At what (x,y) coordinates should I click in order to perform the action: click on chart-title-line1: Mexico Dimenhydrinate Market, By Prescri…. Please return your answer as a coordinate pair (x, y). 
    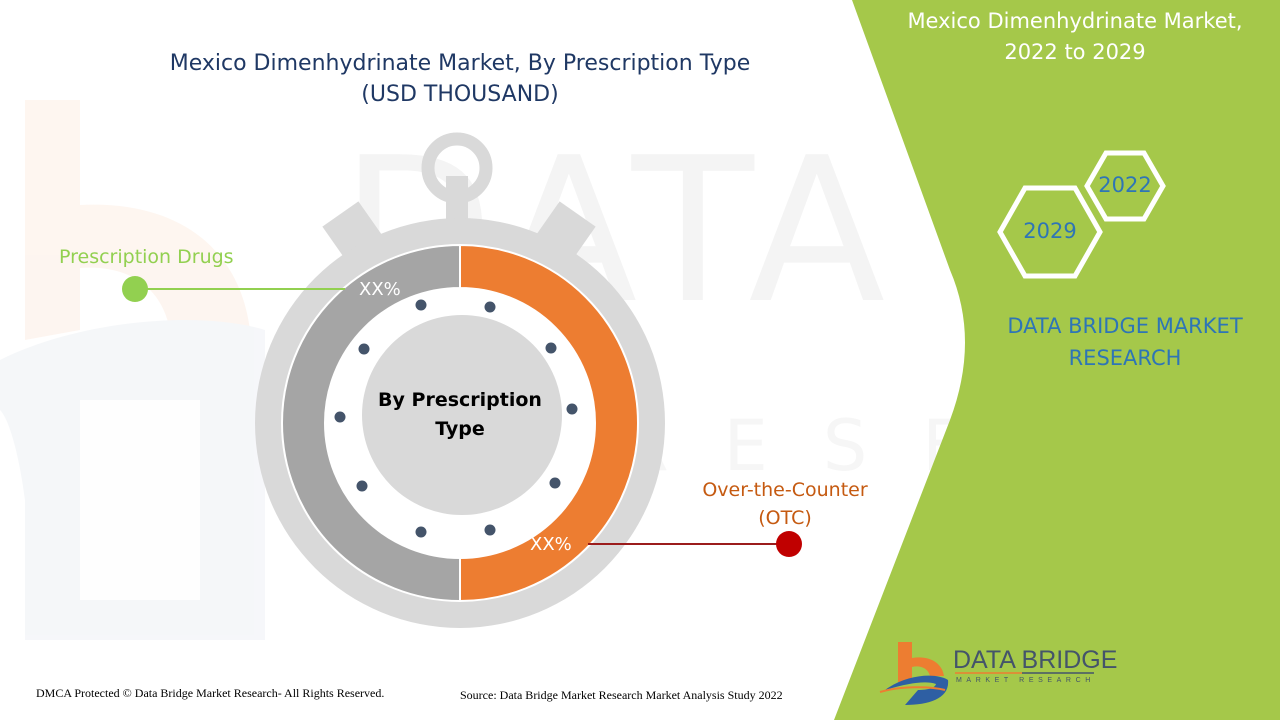
    Looking at the image, I should click on (460, 63).